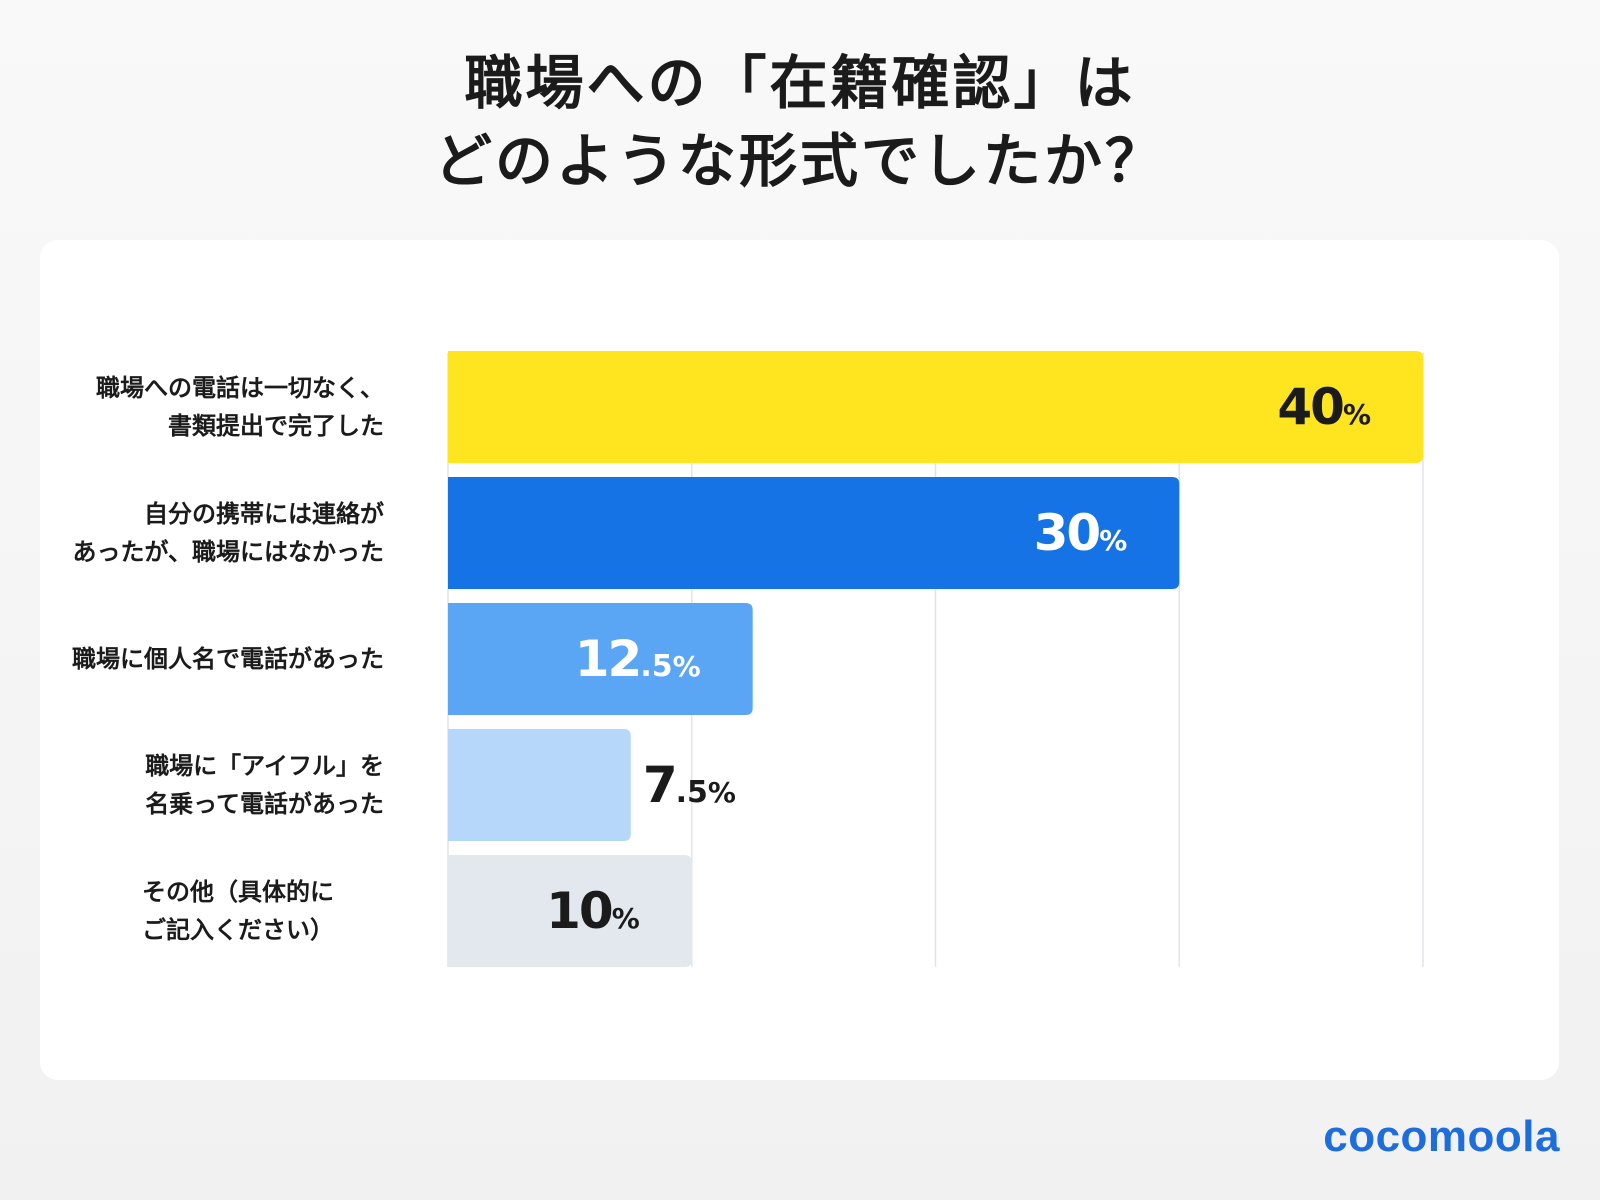 The height and width of the screenshot is (1200, 1600). I want to click on chart-title-line-2: どのような形式でしたか？, so click(799, 161).